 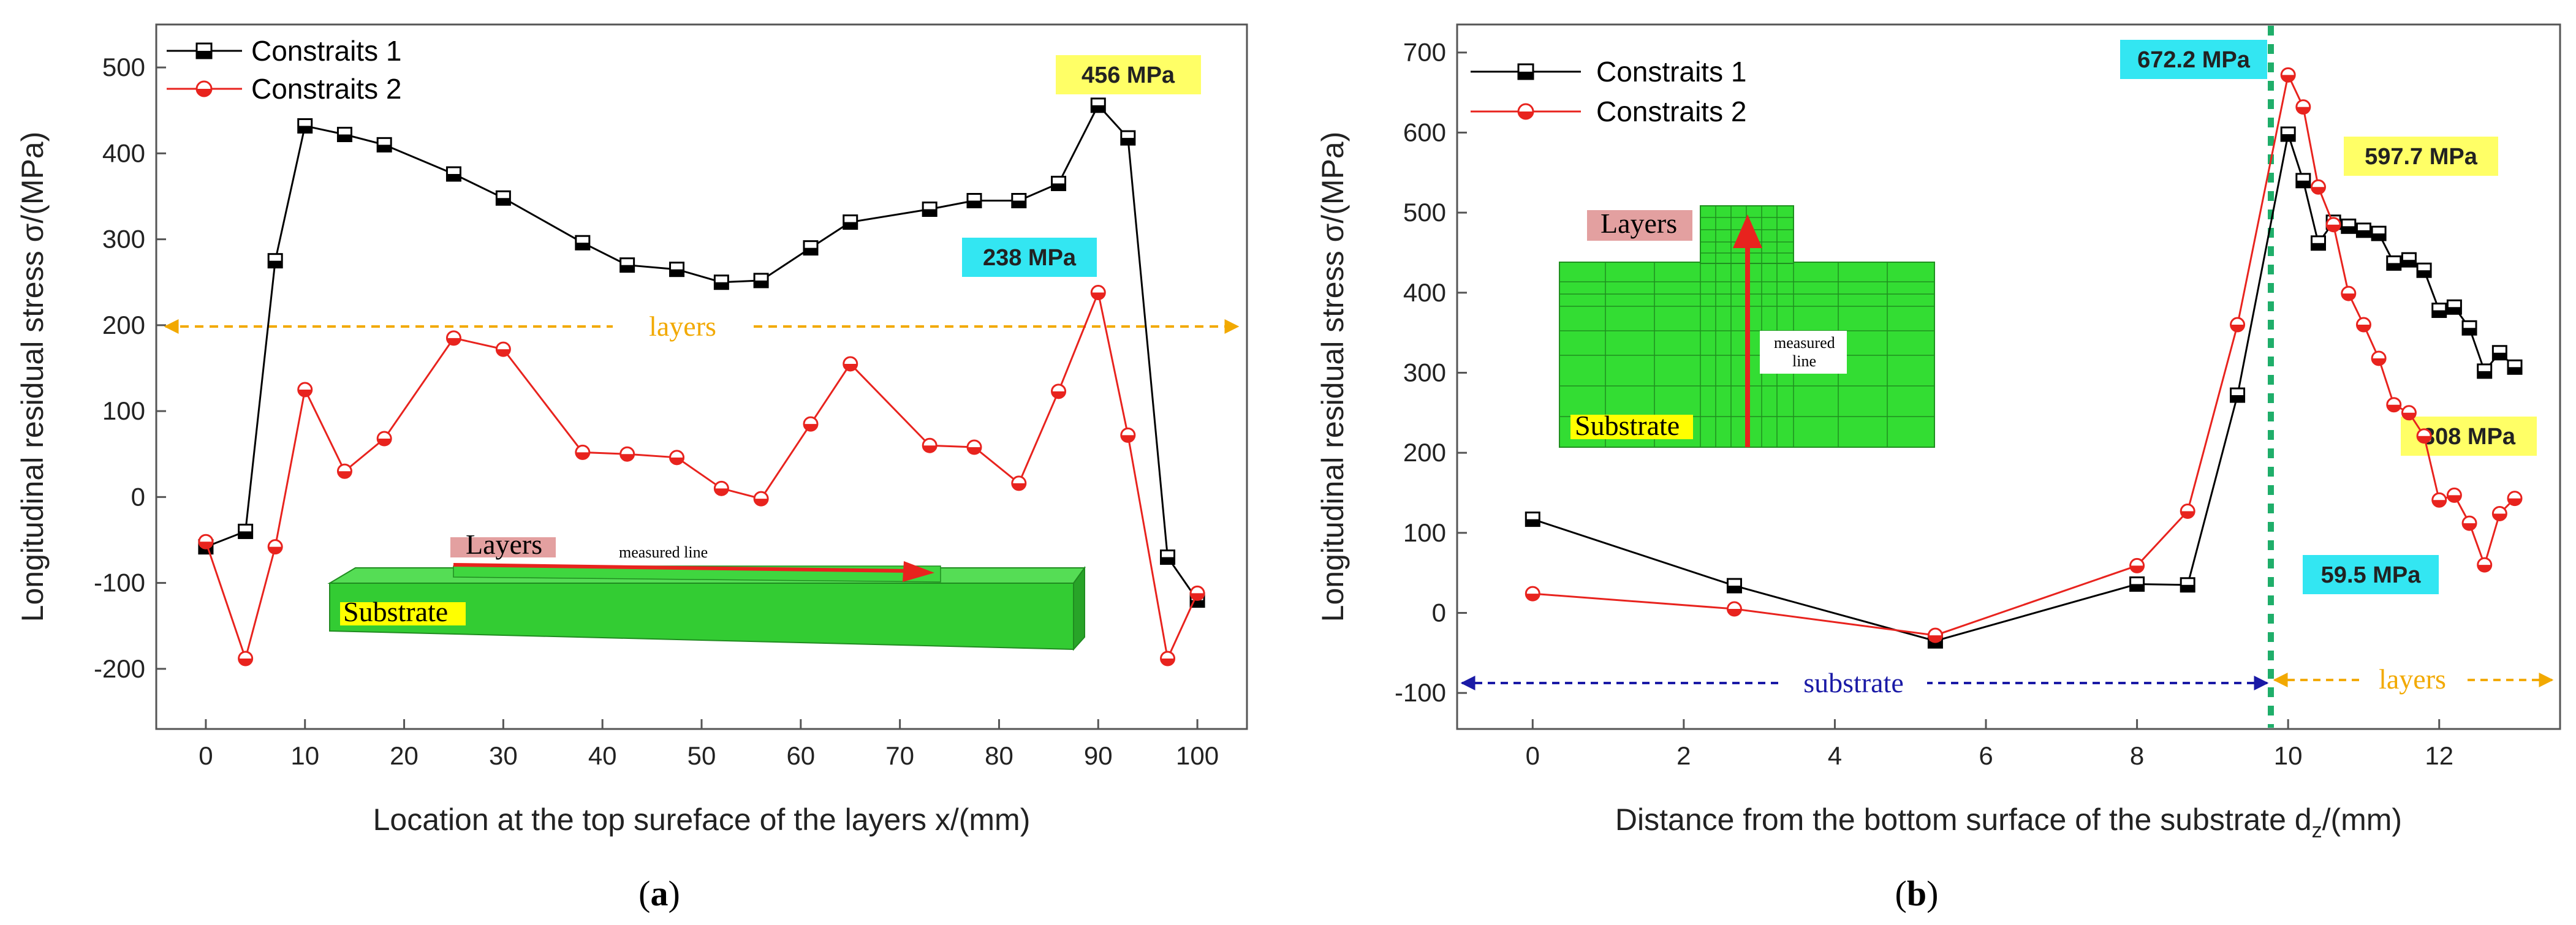 I want to click on chart-a-ytick-label: 200, so click(x=123, y=325).